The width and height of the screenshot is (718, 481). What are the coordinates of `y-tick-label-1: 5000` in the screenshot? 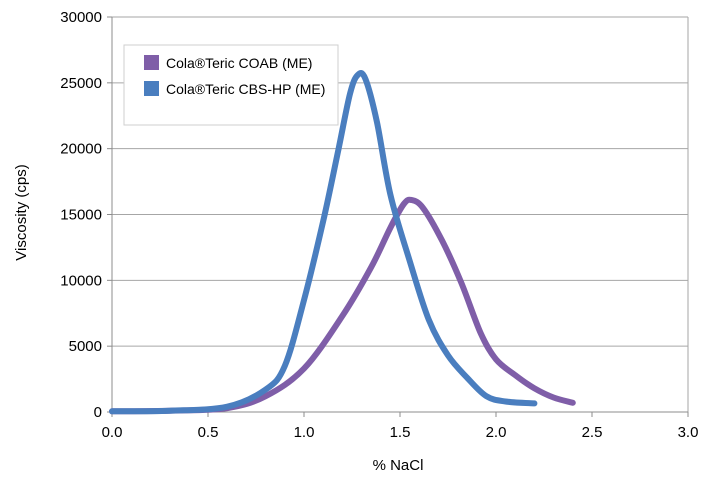 It's located at (85, 346).